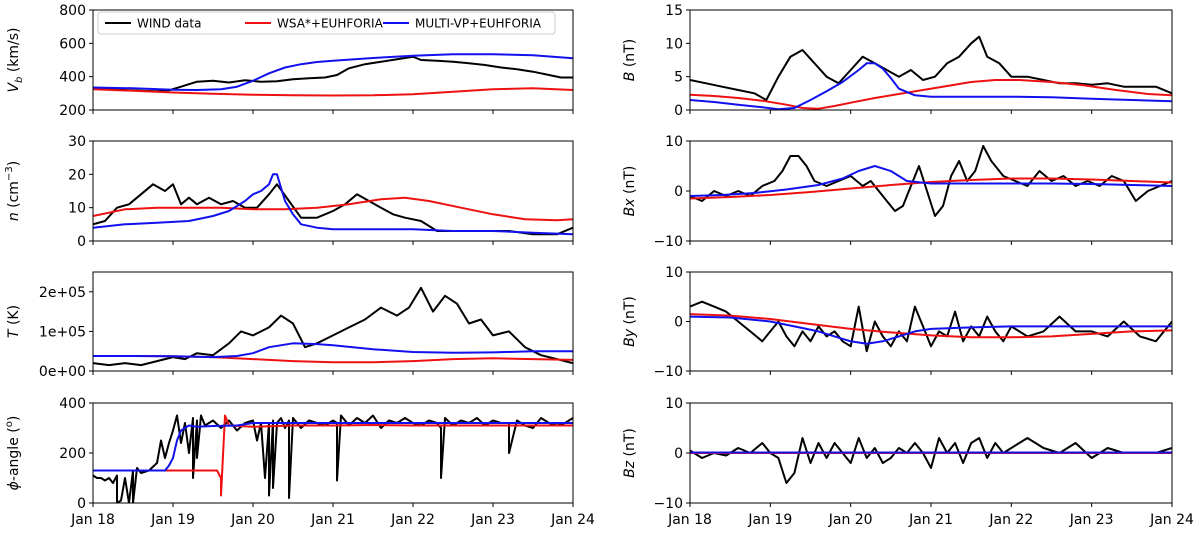  I want to click on y-axis-label-bz: Bz (nT), so click(630, 453).